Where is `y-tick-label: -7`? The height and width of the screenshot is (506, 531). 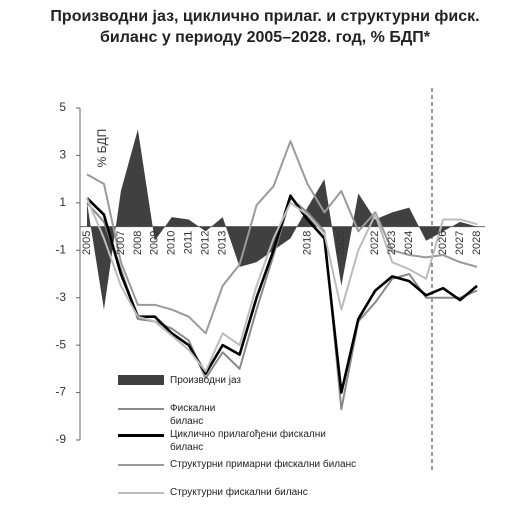
y-tick-label: -7 is located at coordinates (60, 392).